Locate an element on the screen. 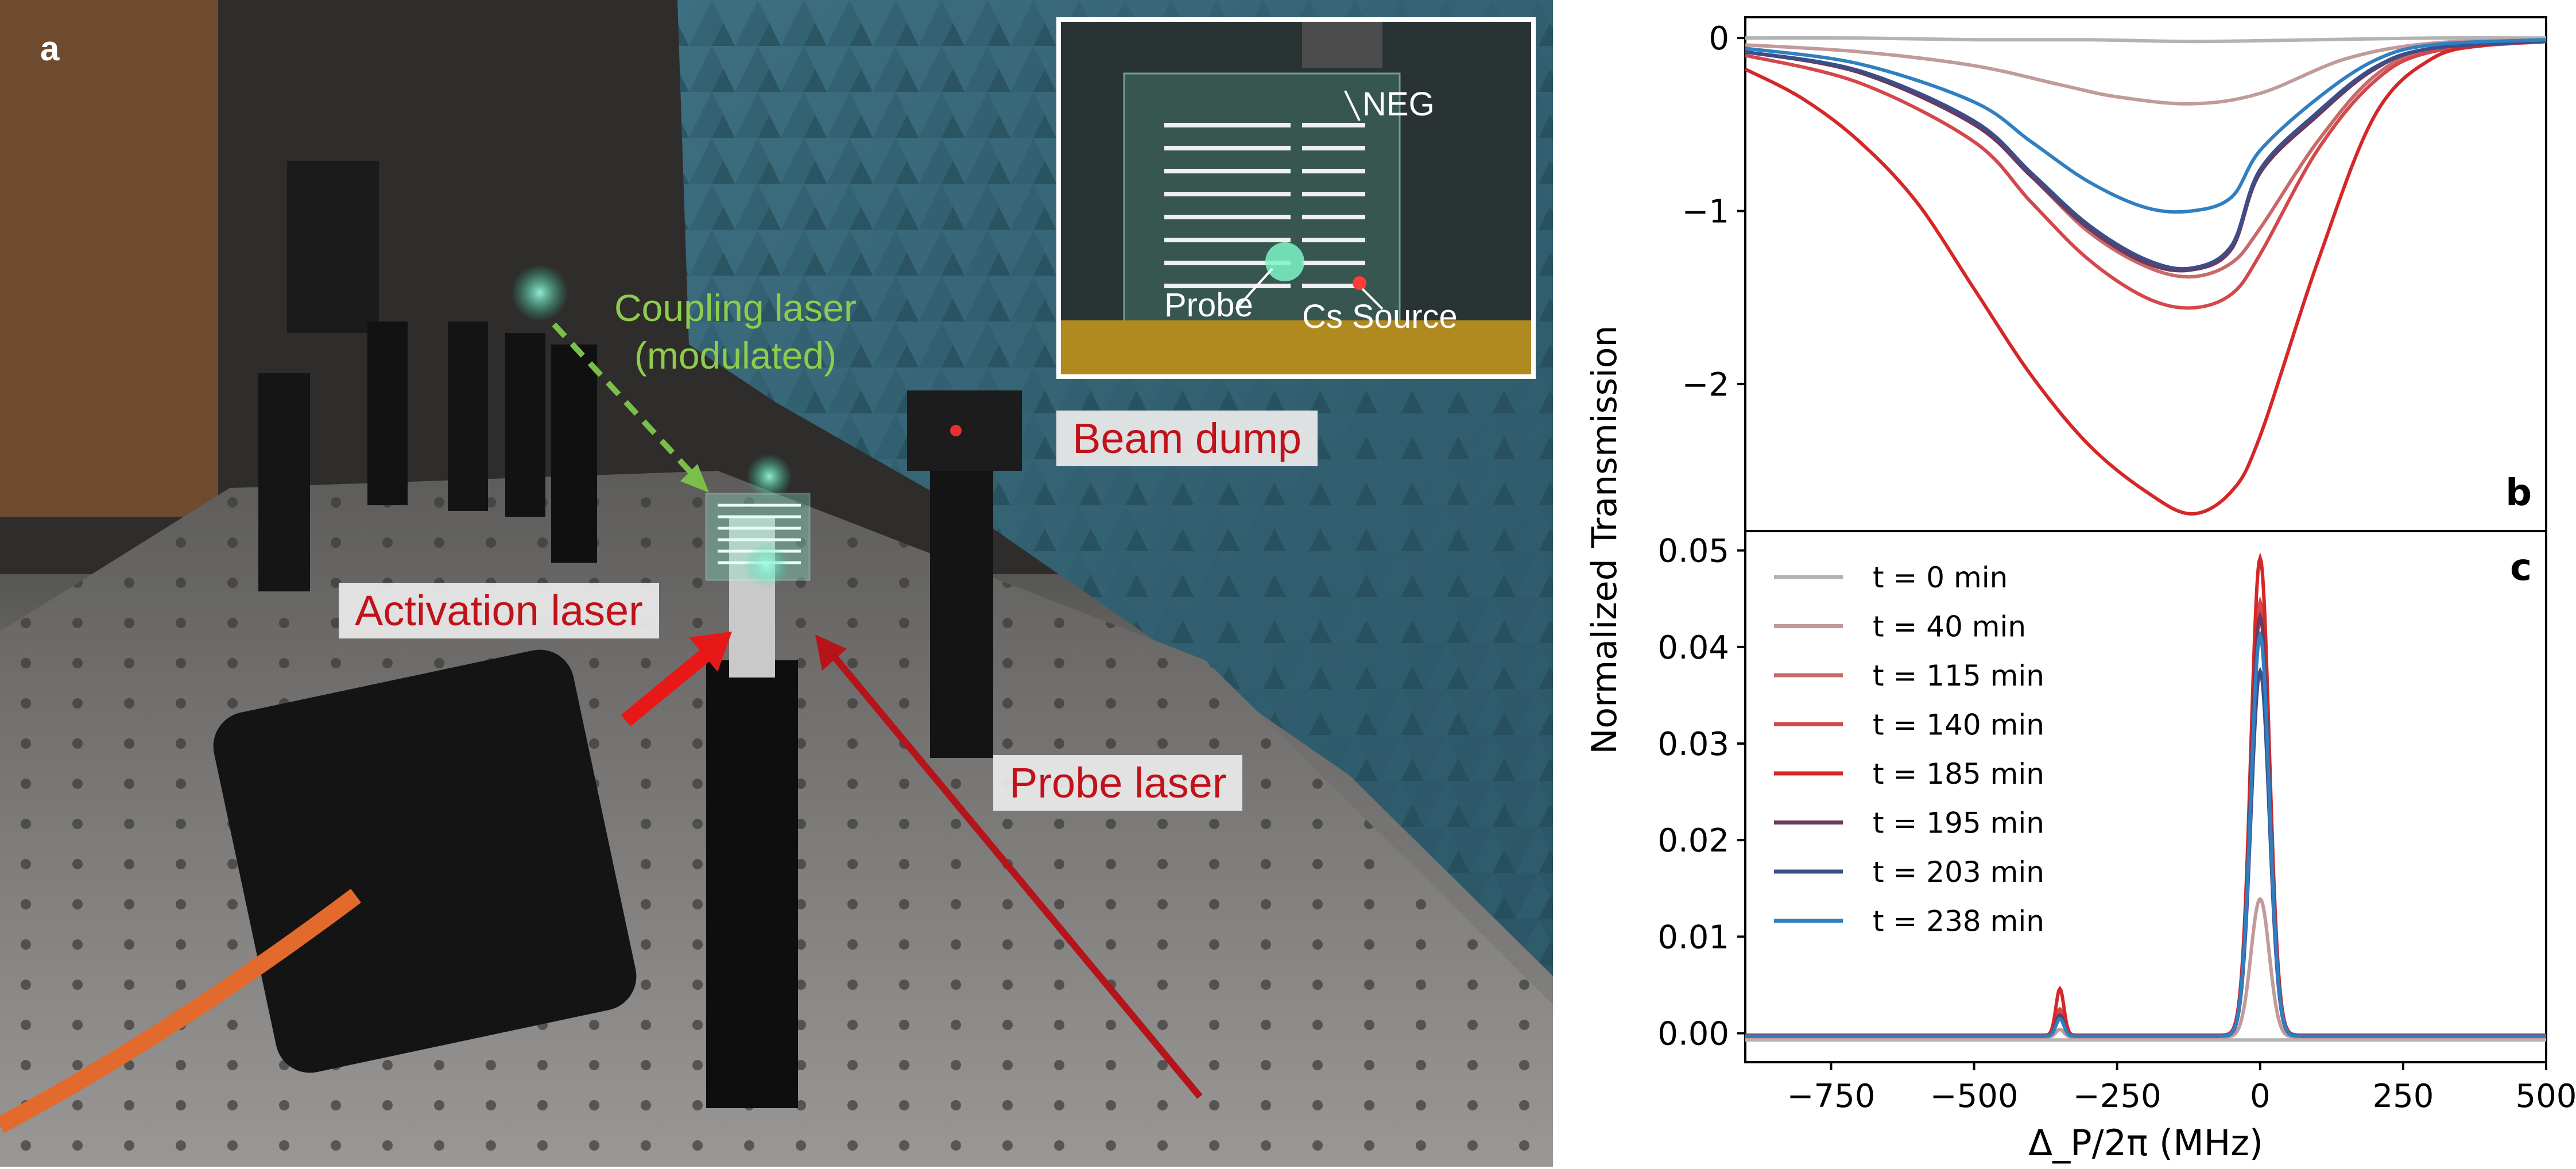  panel-letter-a: a is located at coordinates (50, 48).